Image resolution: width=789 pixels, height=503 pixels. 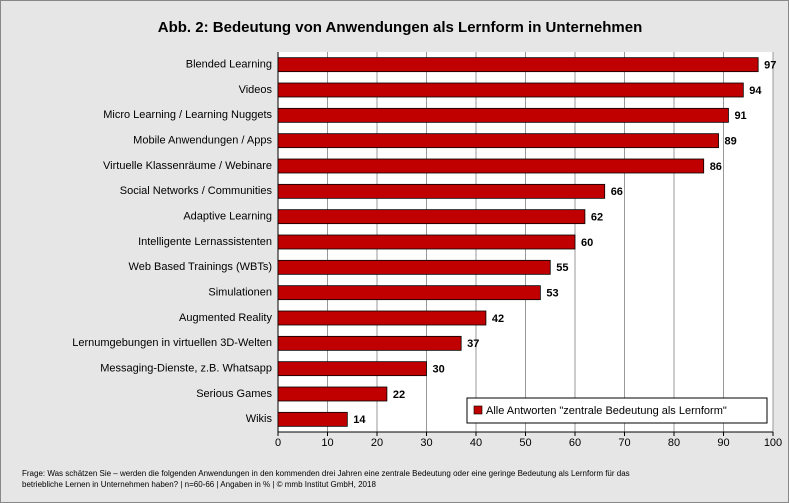 I want to click on x-tick-label: 50, so click(x=525, y=443).